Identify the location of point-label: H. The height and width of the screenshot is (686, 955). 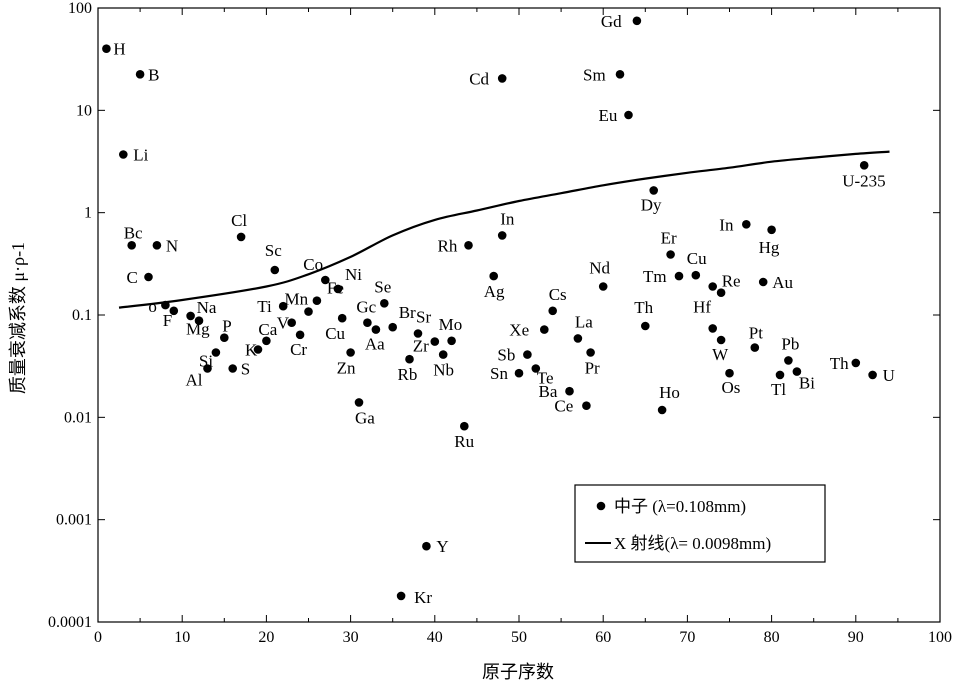
(119, 49).